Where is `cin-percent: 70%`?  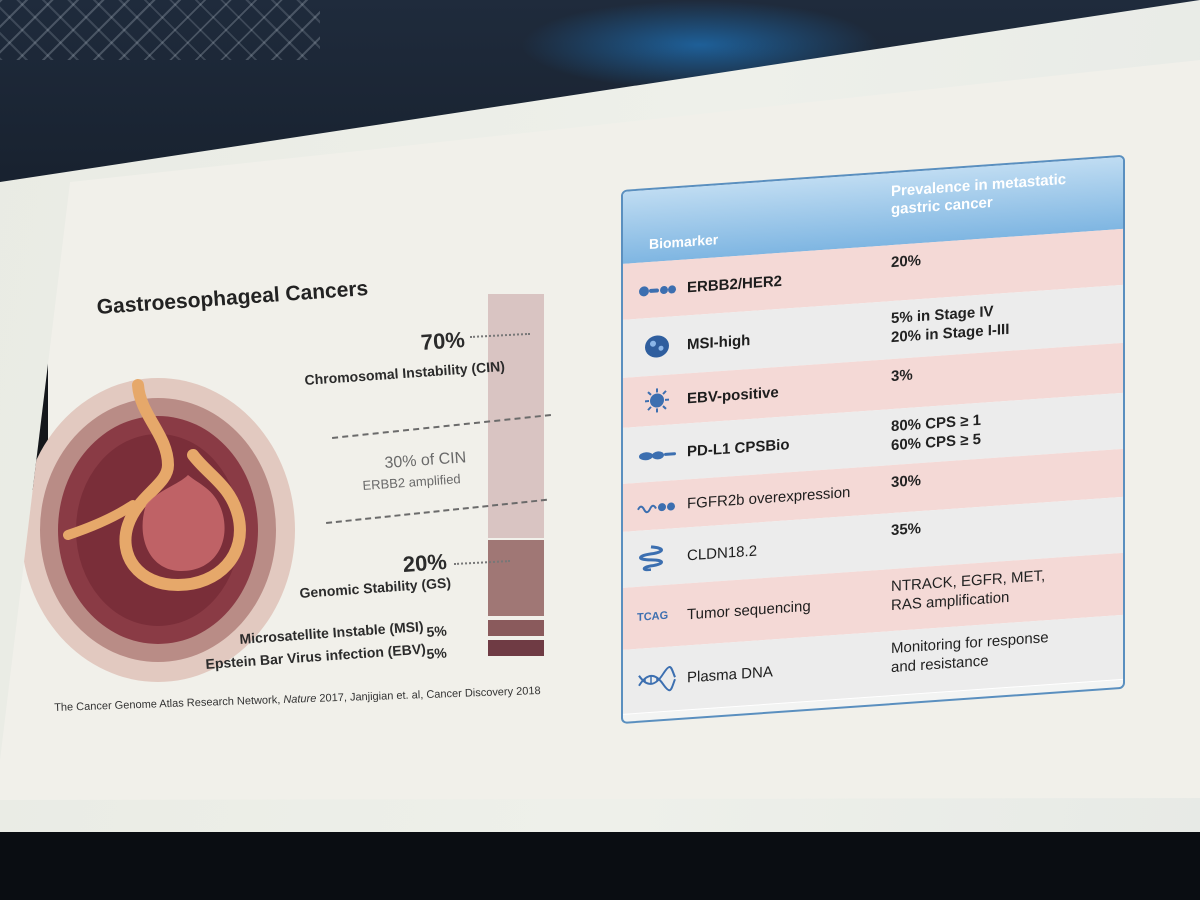 cin-percent: 70% is located at coordinates (443, 340).